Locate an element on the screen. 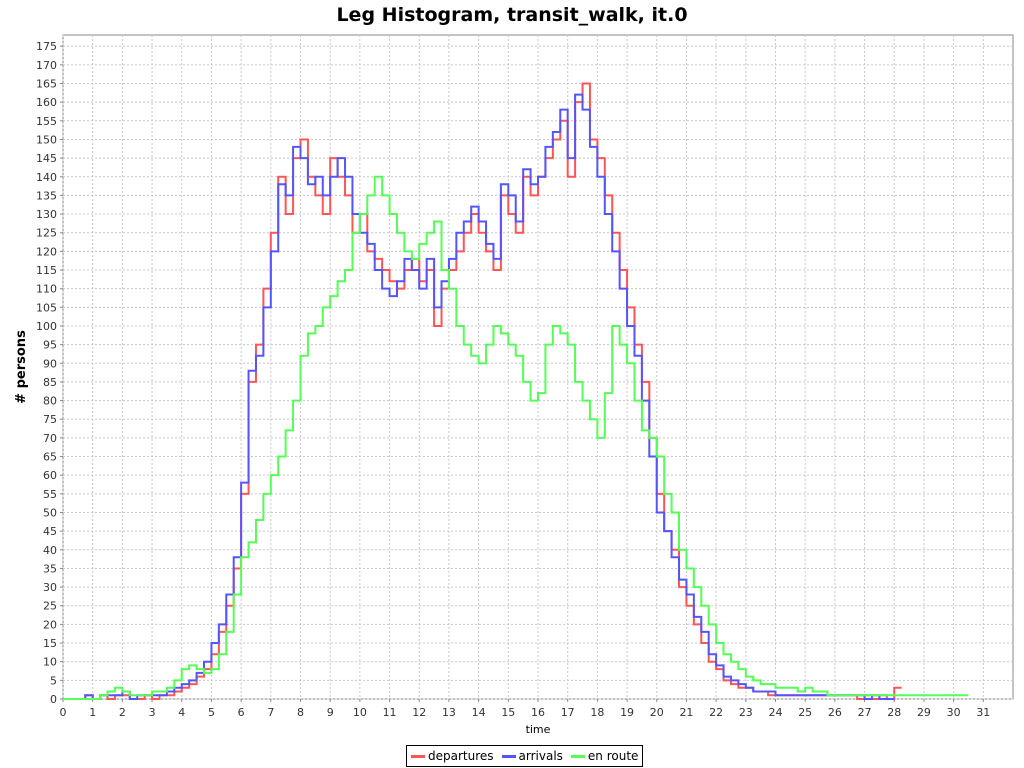 This screenshot has height=768, width=1024. y-tick-label: 15 is located at coordinates (50, 643).